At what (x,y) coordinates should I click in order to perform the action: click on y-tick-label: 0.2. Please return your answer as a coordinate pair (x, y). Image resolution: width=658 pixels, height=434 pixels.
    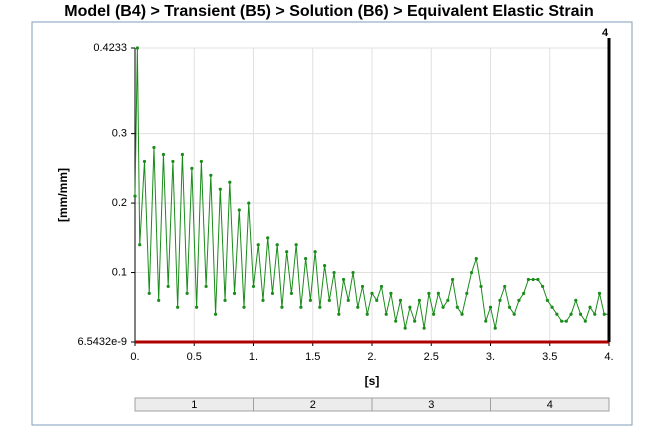
    Looking at the image, I should click on (119, 203).